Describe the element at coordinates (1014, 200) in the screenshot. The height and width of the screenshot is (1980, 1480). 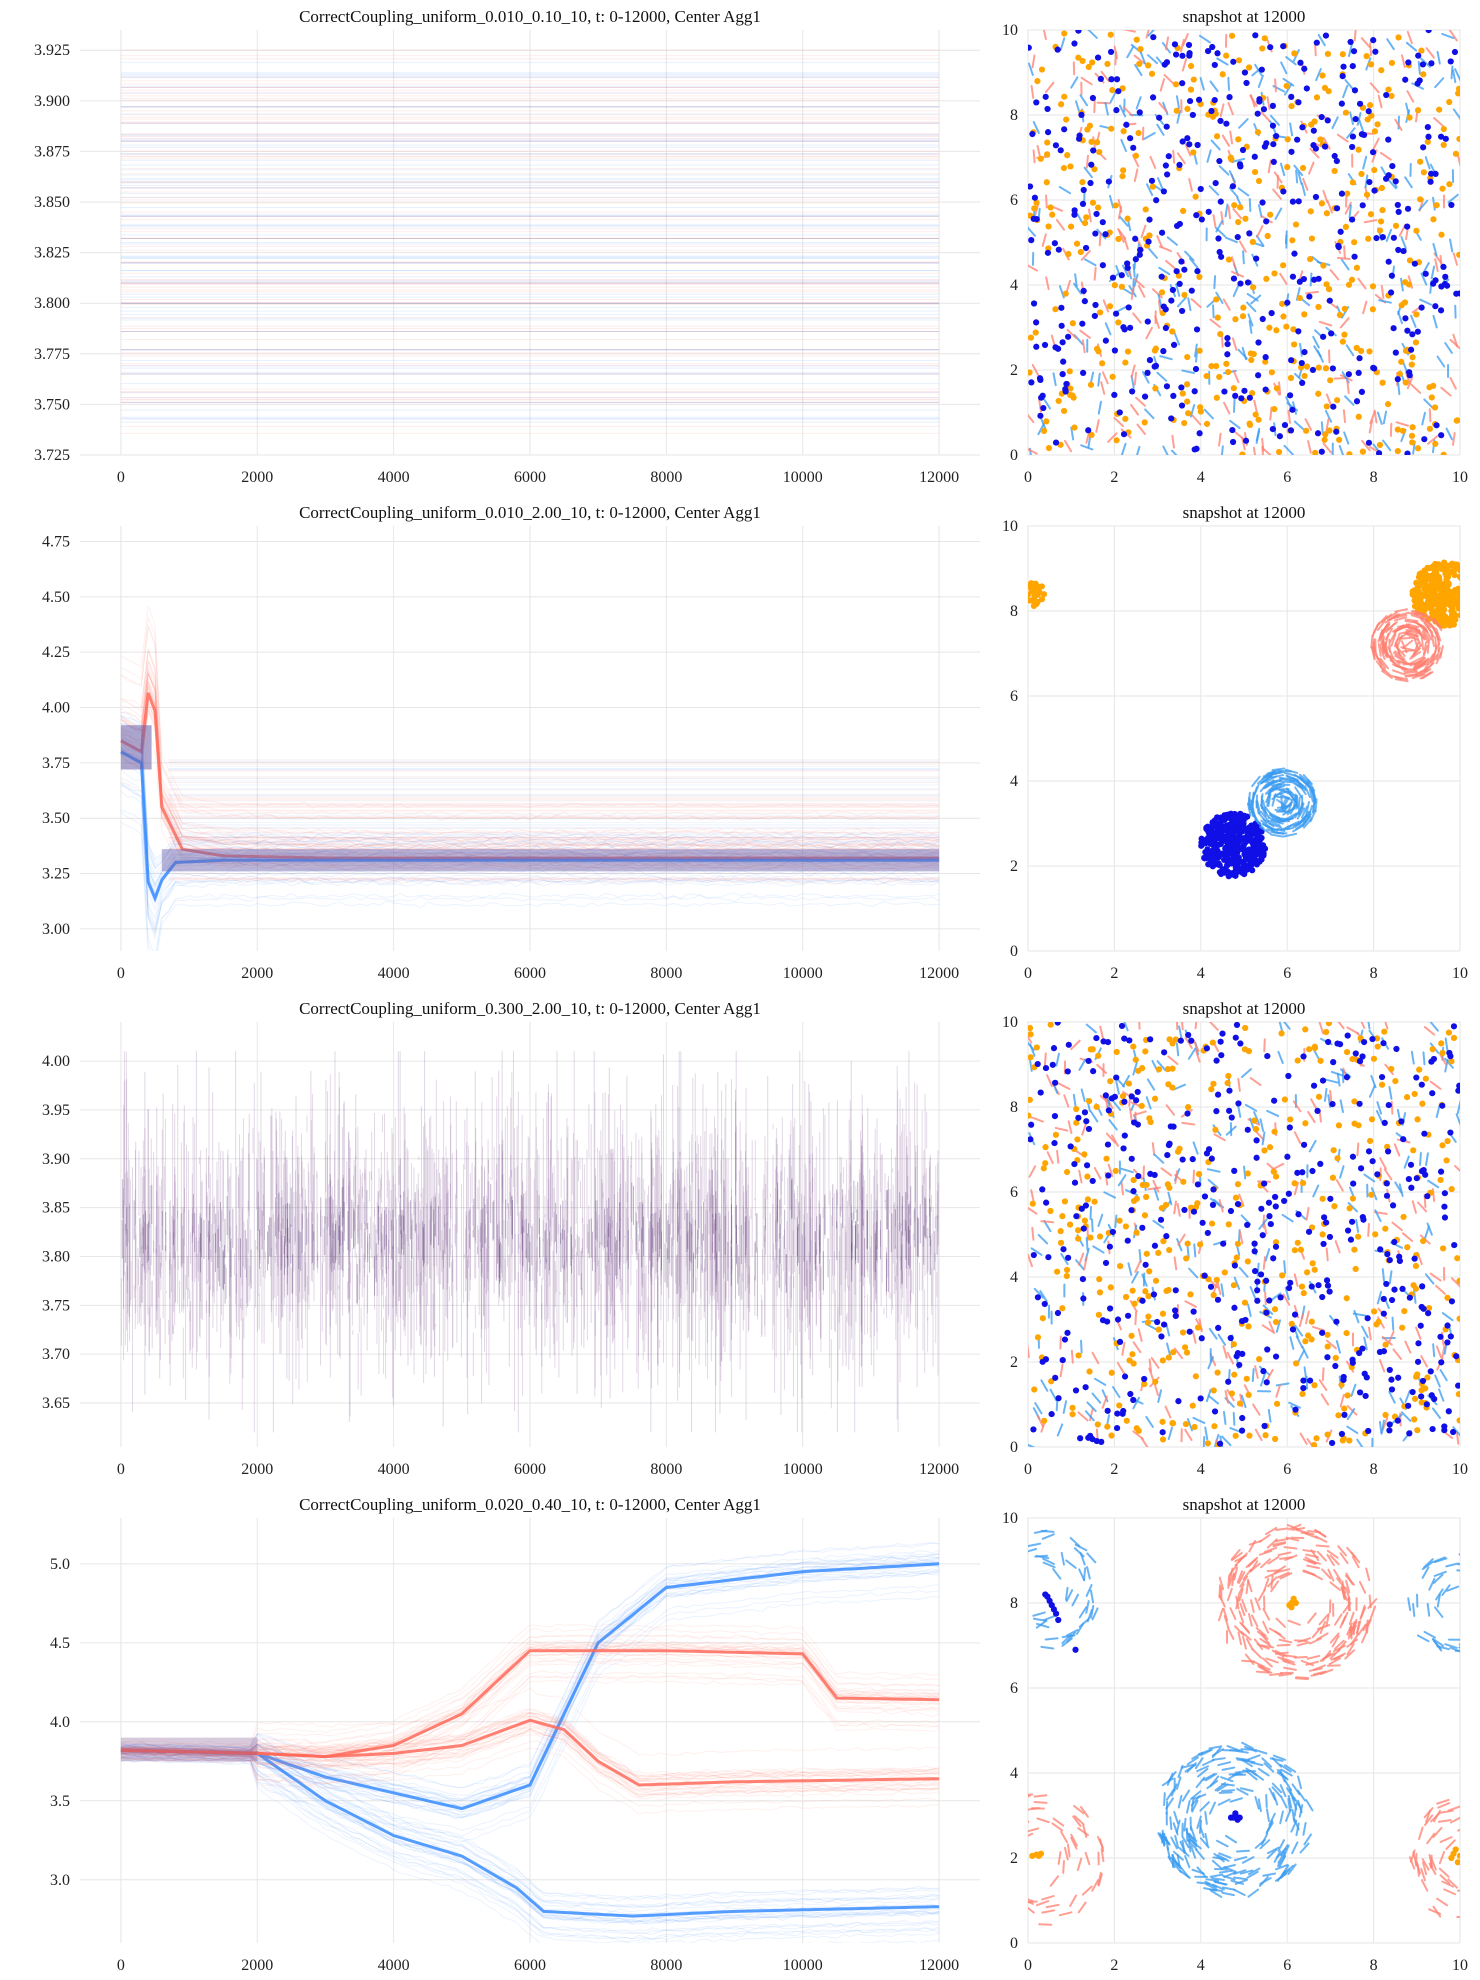
I see `y-tick-label: 6` at that location.